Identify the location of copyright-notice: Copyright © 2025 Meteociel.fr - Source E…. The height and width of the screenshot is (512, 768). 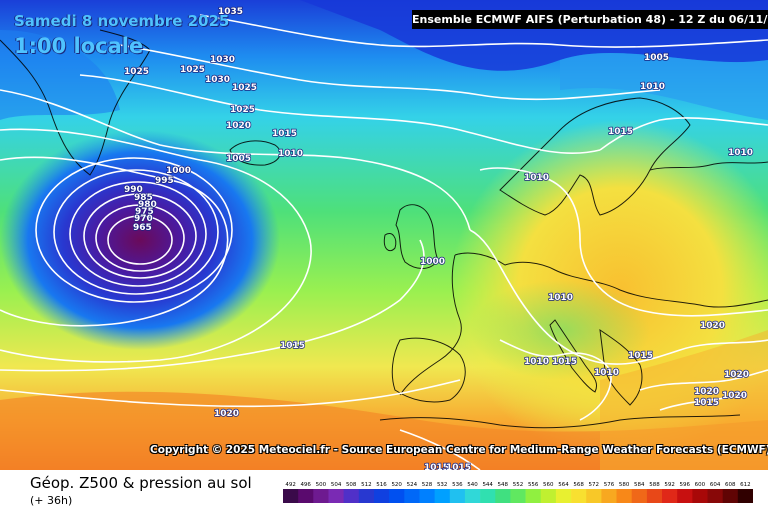
(459, 450).